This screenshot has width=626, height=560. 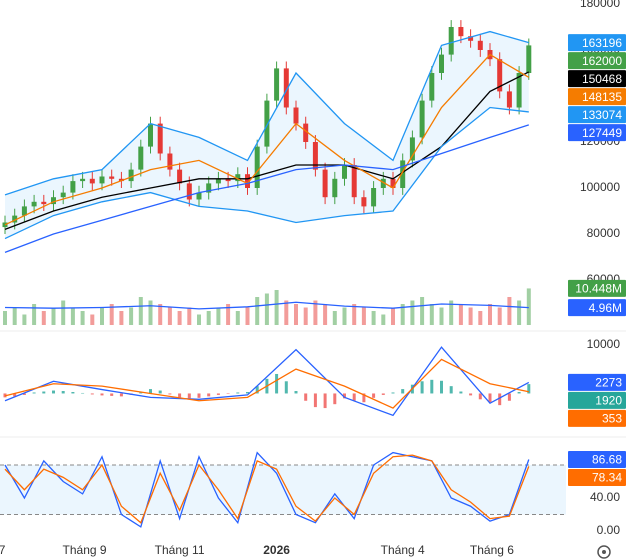 What do you see at coordinates (180, 550) in the screenshot?
I see `x-tick-label: Tháng 11` at bounding box center [180, 550].